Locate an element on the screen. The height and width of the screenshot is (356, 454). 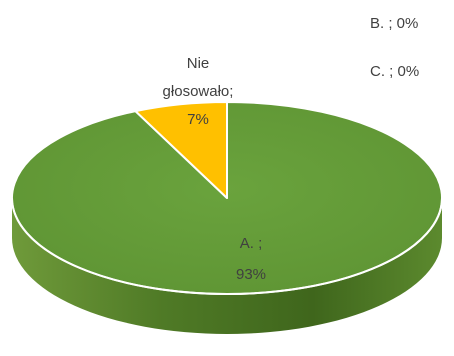
label-b-text: B. ; 0% is located at coordinates (394, 23).